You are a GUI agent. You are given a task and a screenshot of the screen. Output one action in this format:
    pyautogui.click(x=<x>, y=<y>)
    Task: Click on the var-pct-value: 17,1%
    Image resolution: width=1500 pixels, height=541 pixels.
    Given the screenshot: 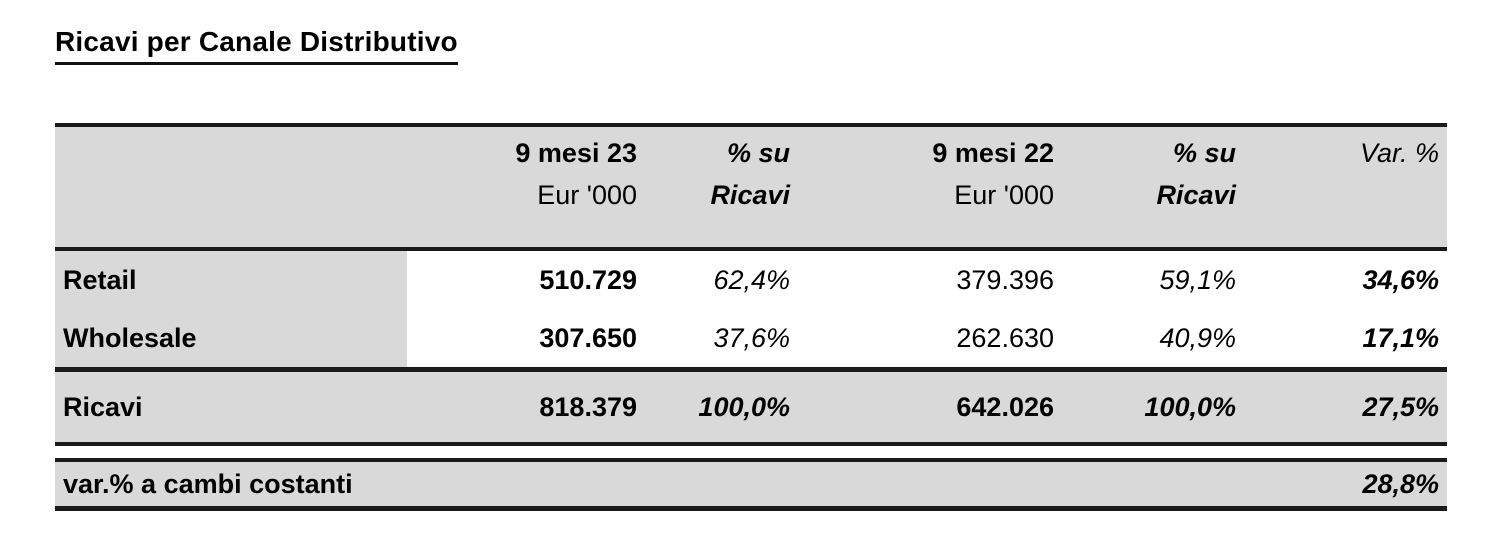 What is the action you would take?
    pyautogui.click(x=1400, y=337)
    